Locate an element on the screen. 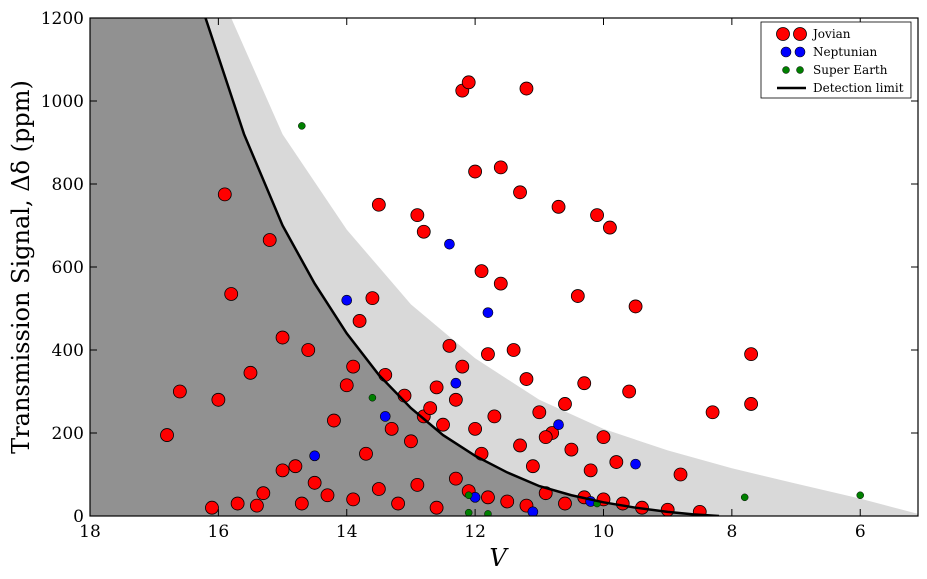 The height and width of the screenshot is (579, 927). x-tick-label: 8 is located at coordinates (731, 532).